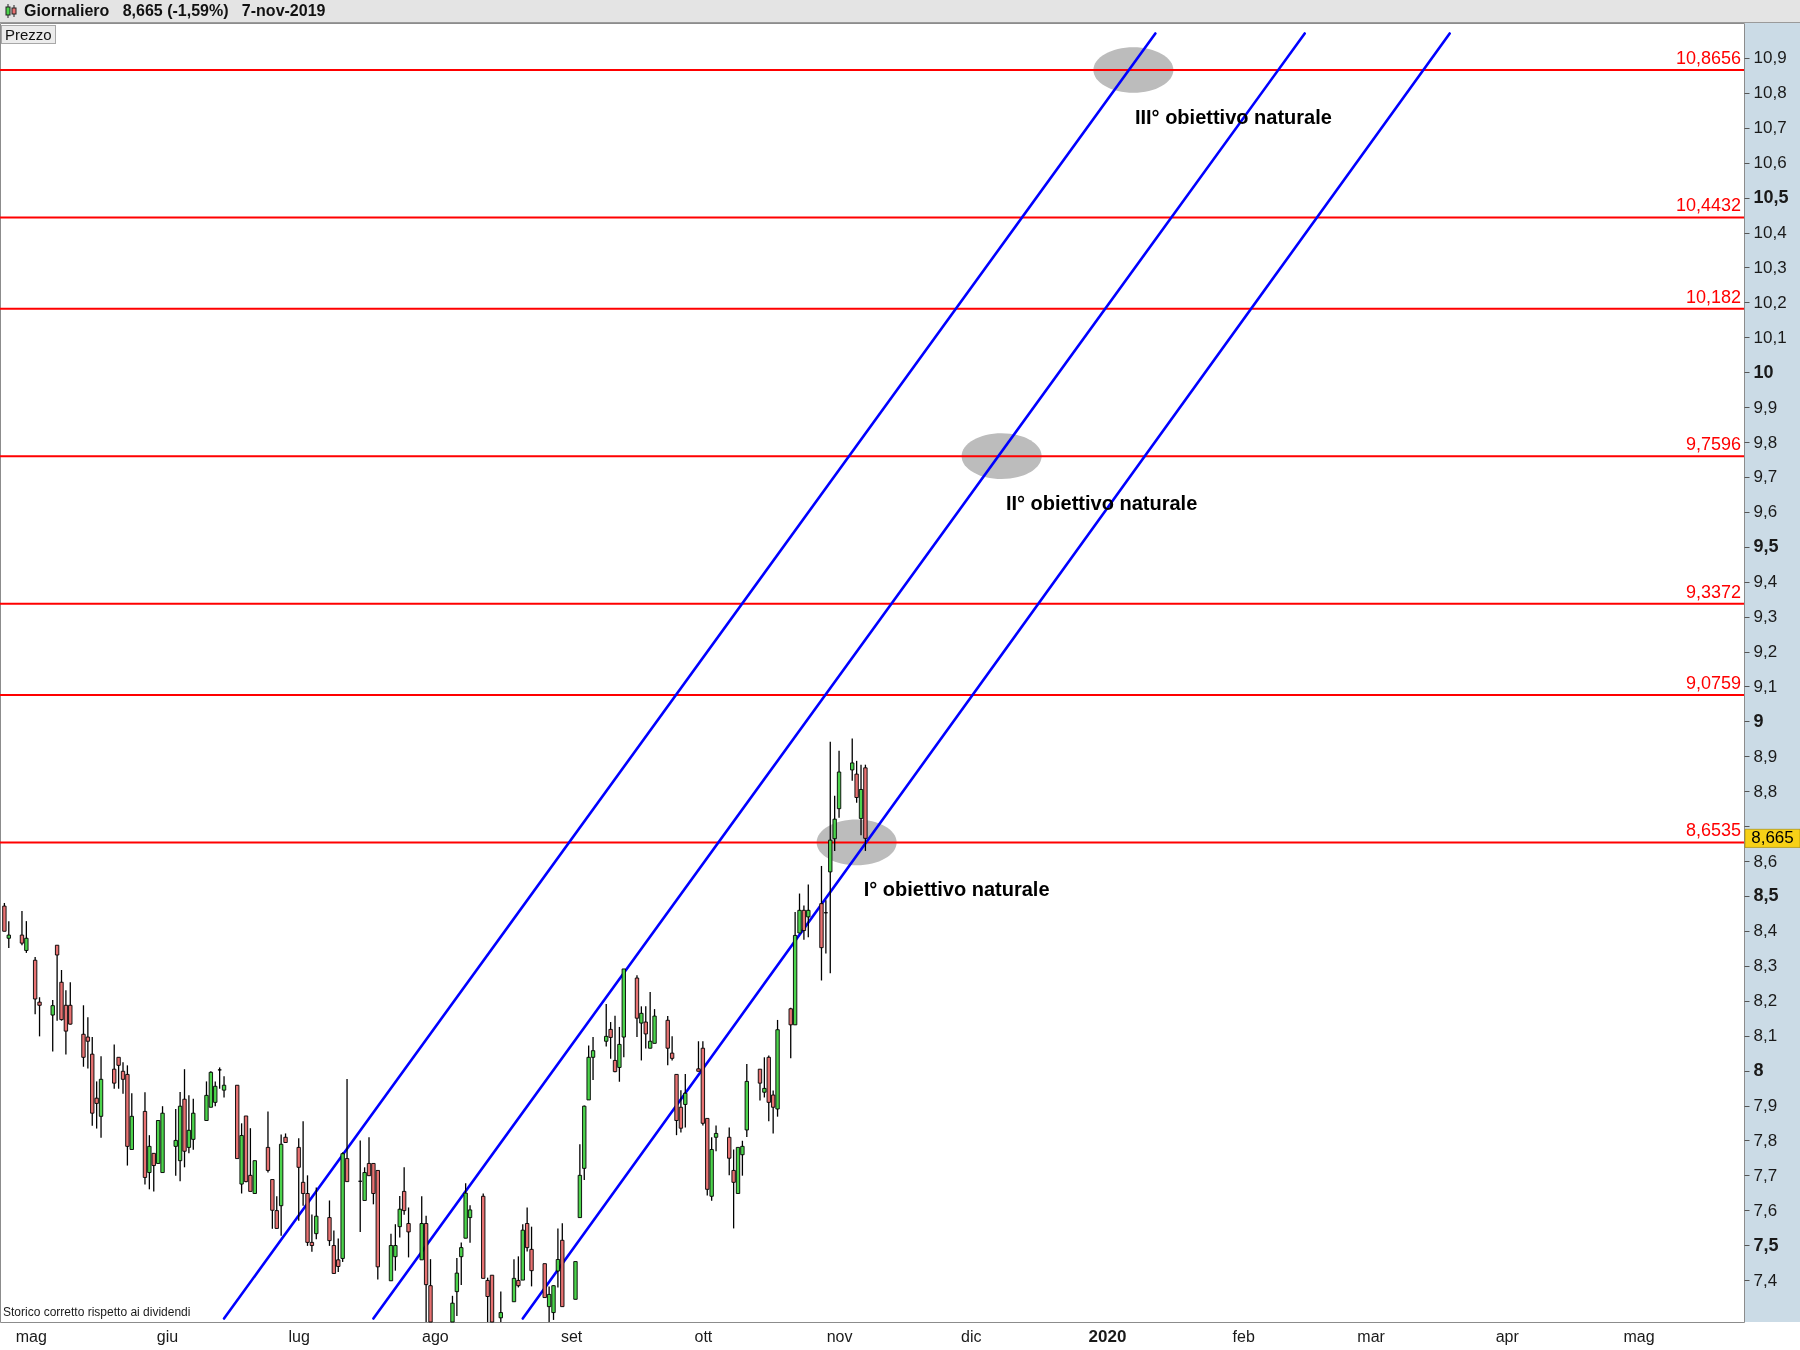 This screenshot has height=1350, width=1800. Describe the element at coordinates (1765, 1140) in the screenshot. I see `y-tick-label: 7,8` at that location.